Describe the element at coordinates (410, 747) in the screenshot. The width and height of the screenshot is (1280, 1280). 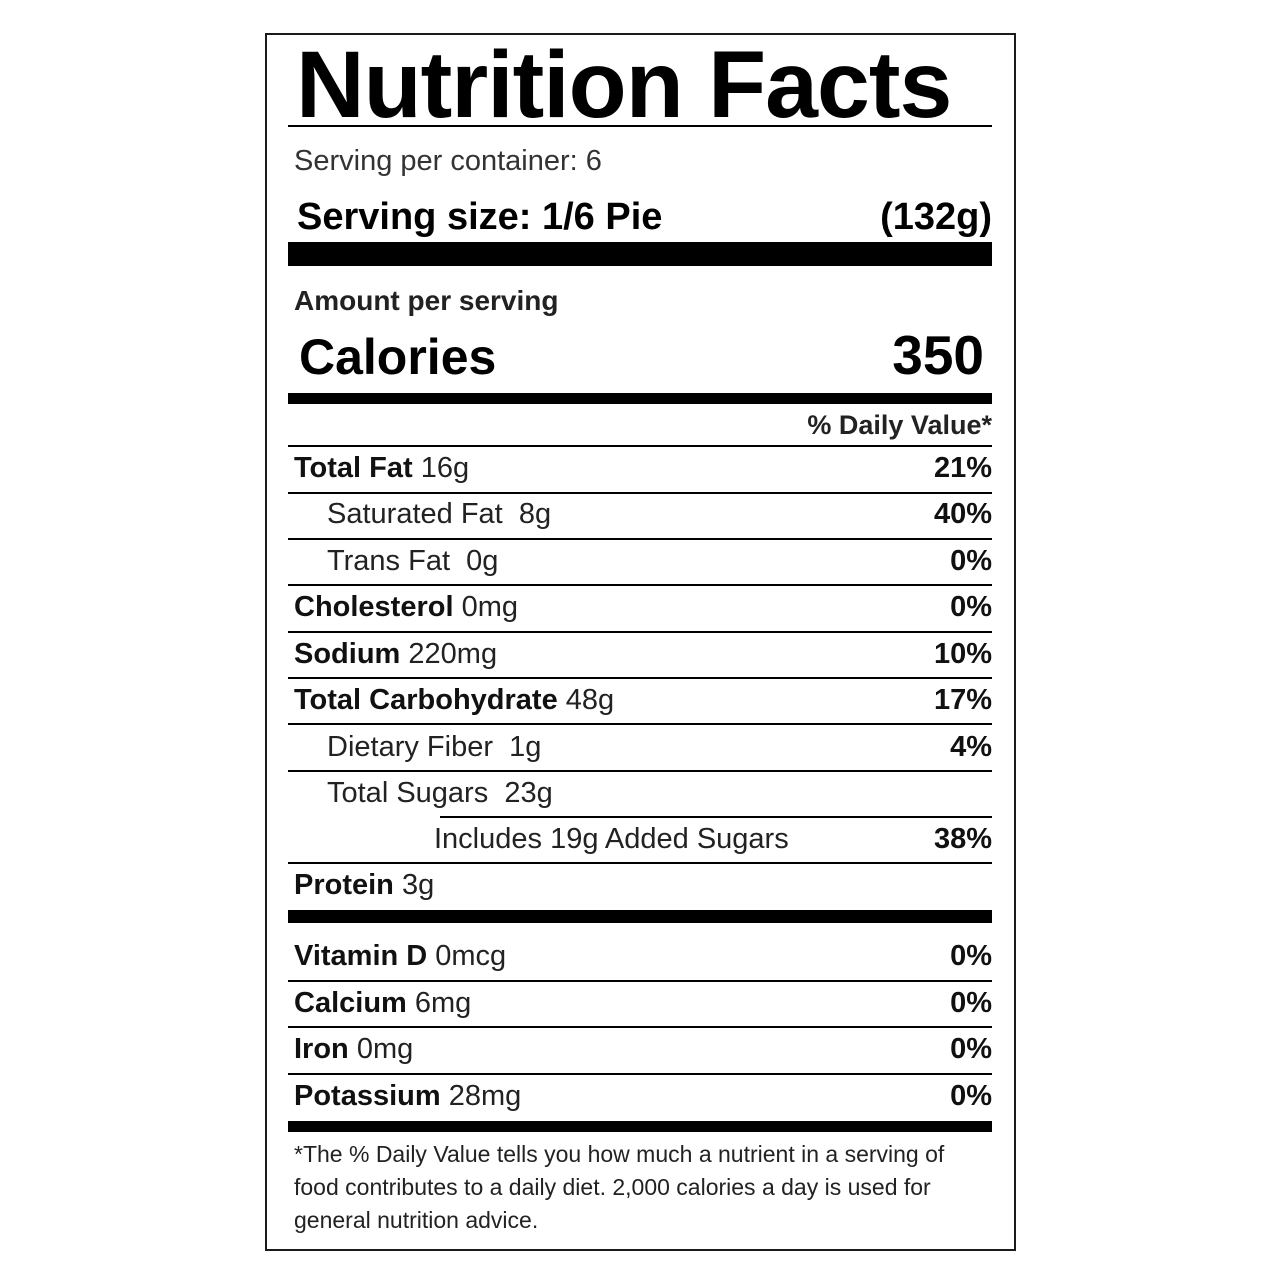
I see `nutrient-name: Dietary Fiber` at that location.